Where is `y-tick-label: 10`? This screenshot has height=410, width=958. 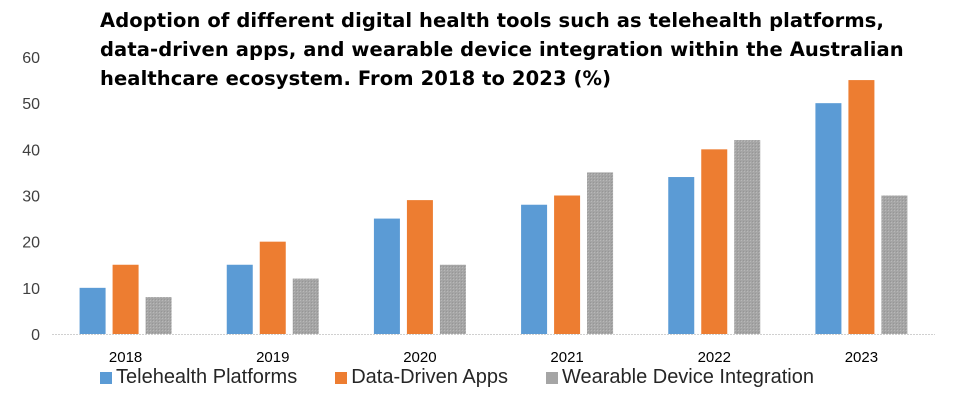
y-tick-label: 10 is located at coordinates (31, 289).